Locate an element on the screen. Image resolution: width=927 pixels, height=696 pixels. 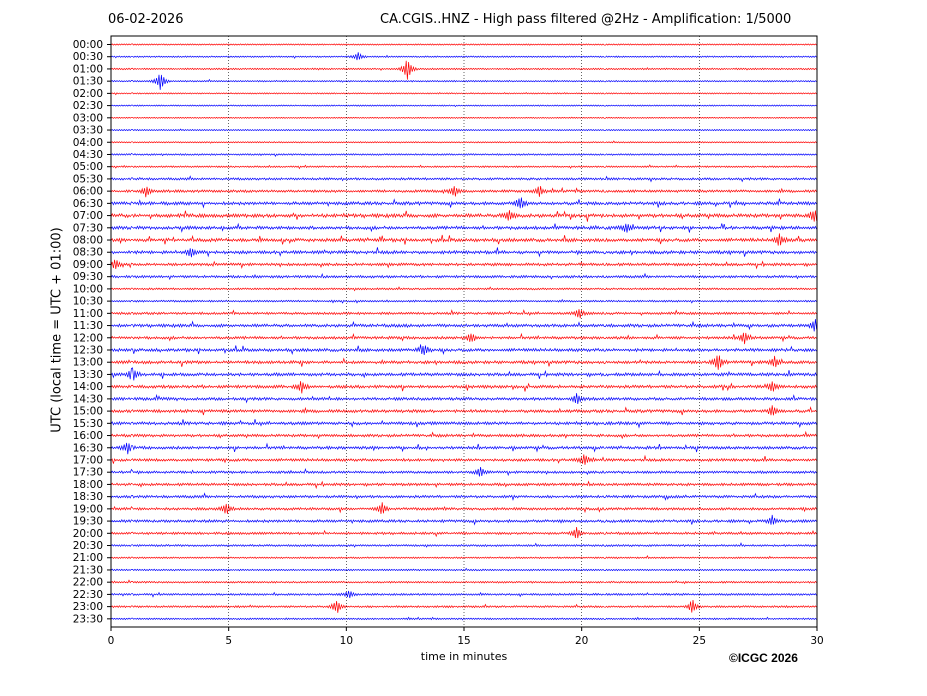
trace-05:30 is located at coordinates (463, 179).